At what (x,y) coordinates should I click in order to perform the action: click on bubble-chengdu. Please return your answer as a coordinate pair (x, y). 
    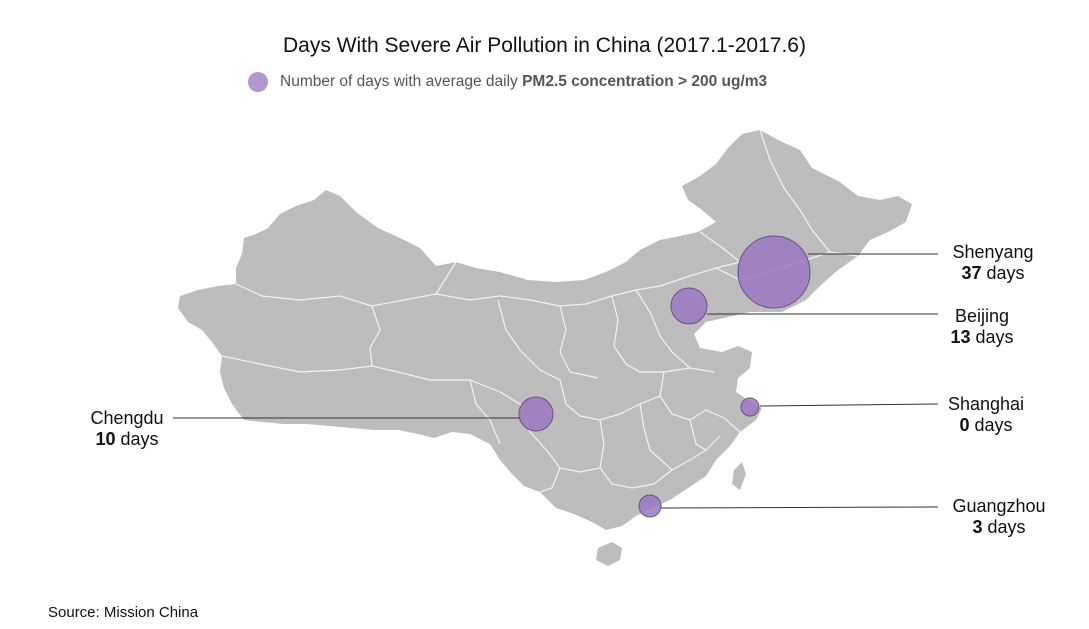
    Looking at the image, I should click on (536, 414).